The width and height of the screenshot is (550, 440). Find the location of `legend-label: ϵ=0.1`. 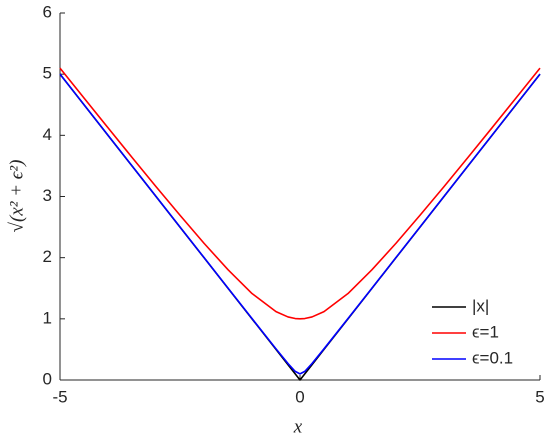

legend-label: ϵ=0.1 is located at coordinates (492, 357).